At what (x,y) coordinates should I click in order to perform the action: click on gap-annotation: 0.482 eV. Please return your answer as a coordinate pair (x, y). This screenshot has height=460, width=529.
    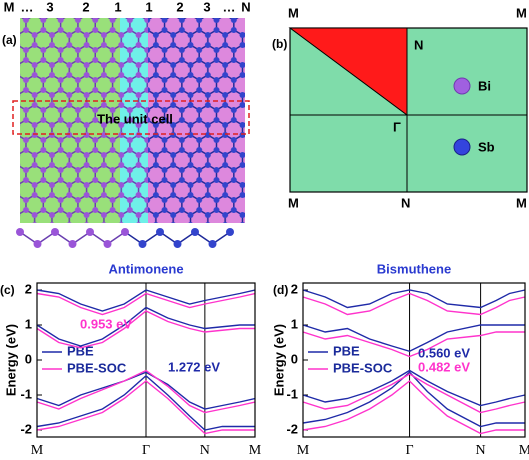
    Looking at the image, I should click on (444, 366).